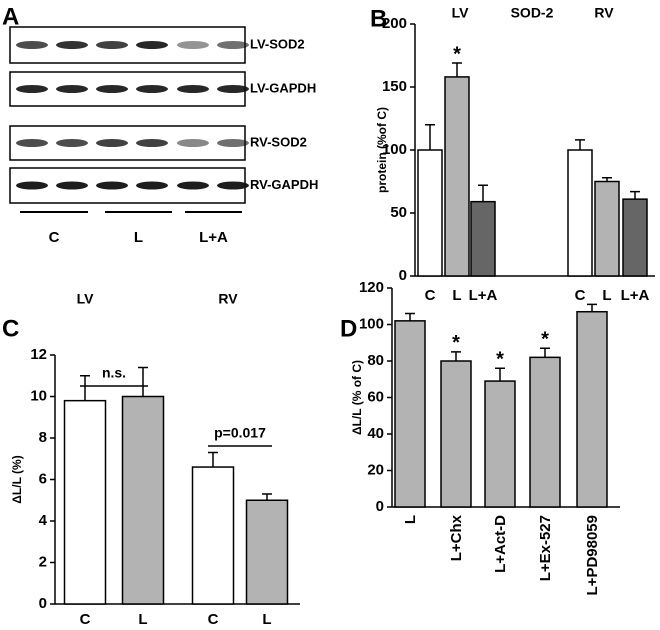 The height and width of the screenshot is (630, 660). Describe the element at coordinates (114, 373) in the screenshot. I see `comparison-label: n.s.` at that location.